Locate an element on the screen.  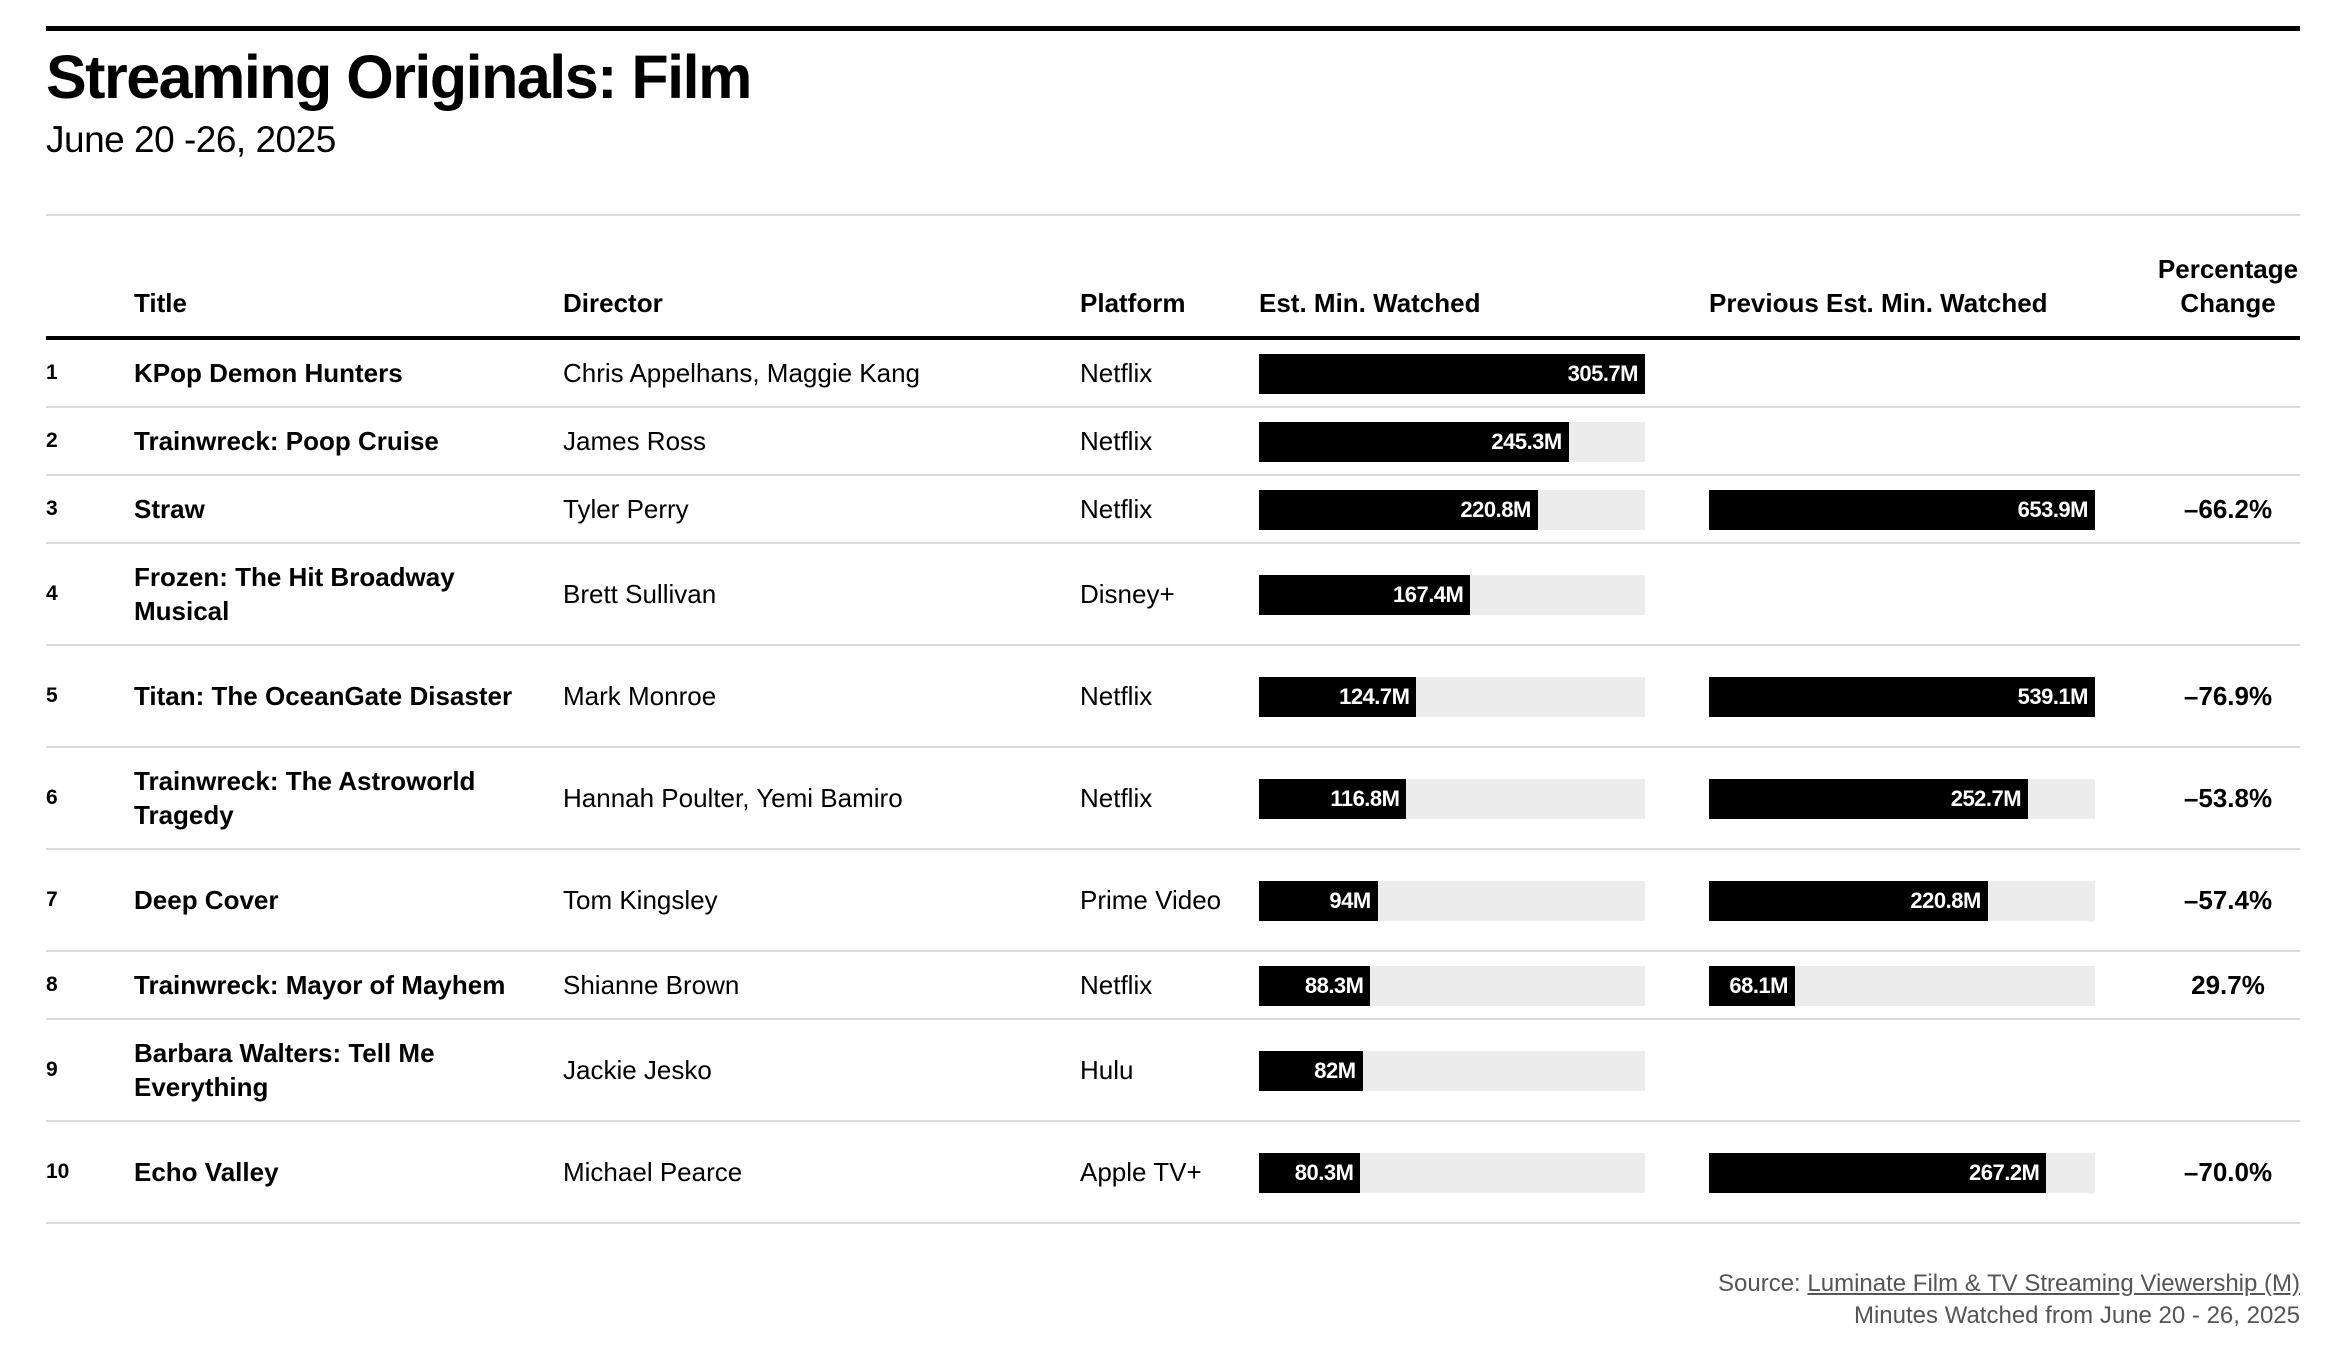
film-director: James Ross is located at coordinates (635, 441).